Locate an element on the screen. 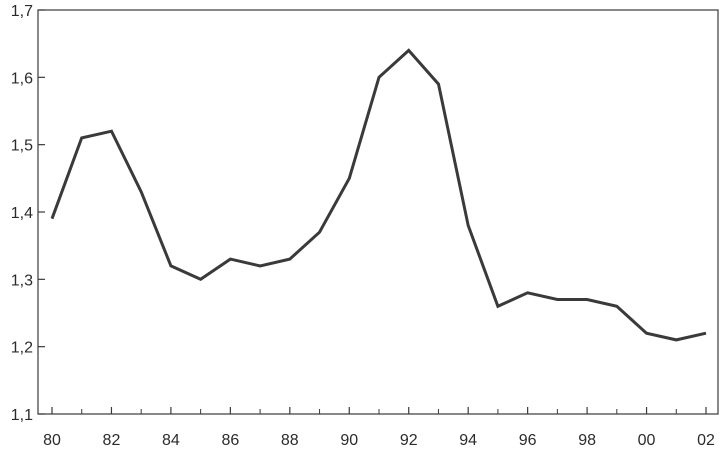 This screenshot has height=460, width=722. x-tick-label: 82 is located at coordinates (112, 440).